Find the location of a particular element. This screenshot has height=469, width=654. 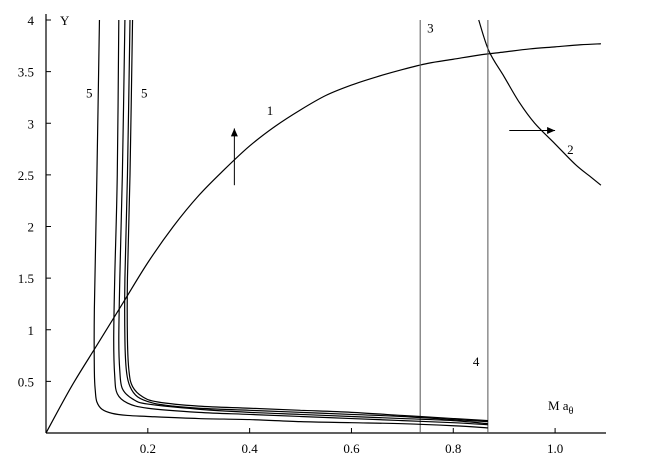

series-label-3: 3 is located at coordinates (430, 27).